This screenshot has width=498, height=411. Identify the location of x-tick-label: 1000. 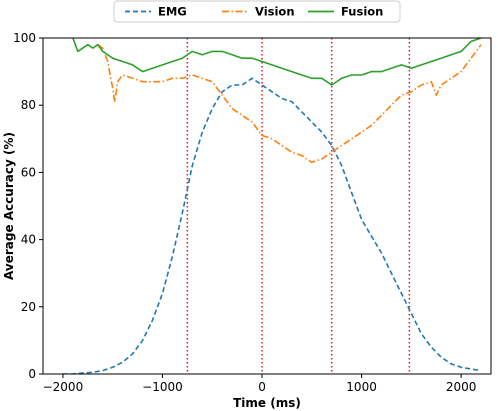
(361, 387).